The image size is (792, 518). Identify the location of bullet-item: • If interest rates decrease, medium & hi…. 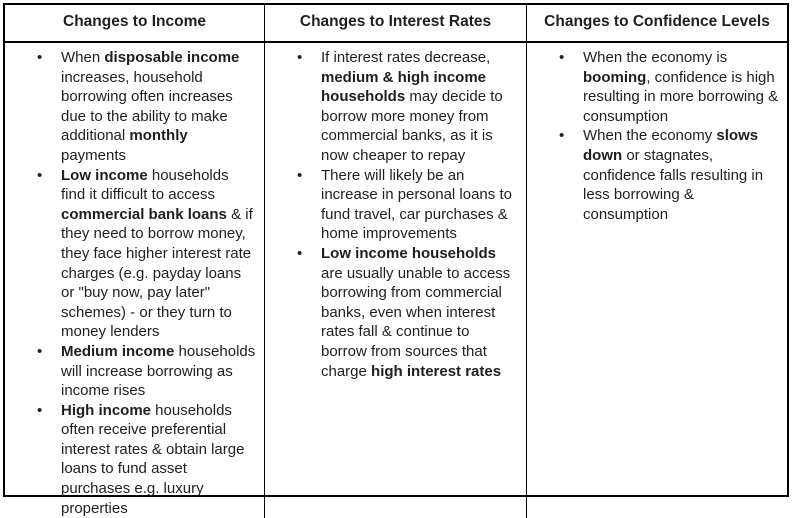
(395, 107).